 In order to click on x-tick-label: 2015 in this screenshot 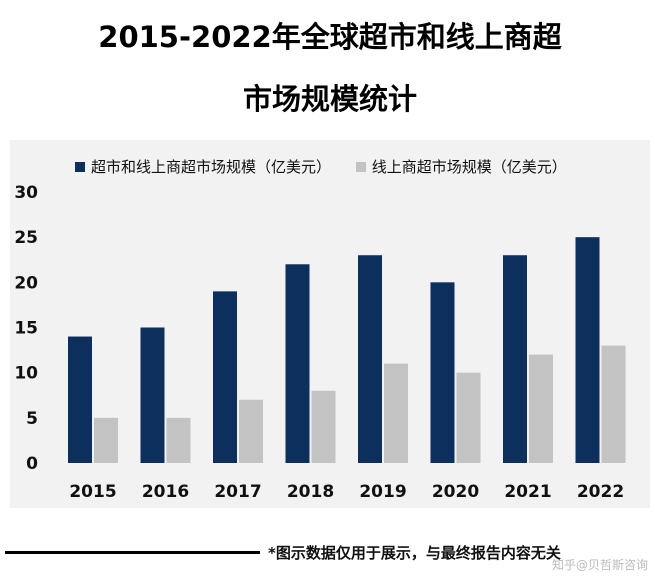, I will do `click(92, 492)`.